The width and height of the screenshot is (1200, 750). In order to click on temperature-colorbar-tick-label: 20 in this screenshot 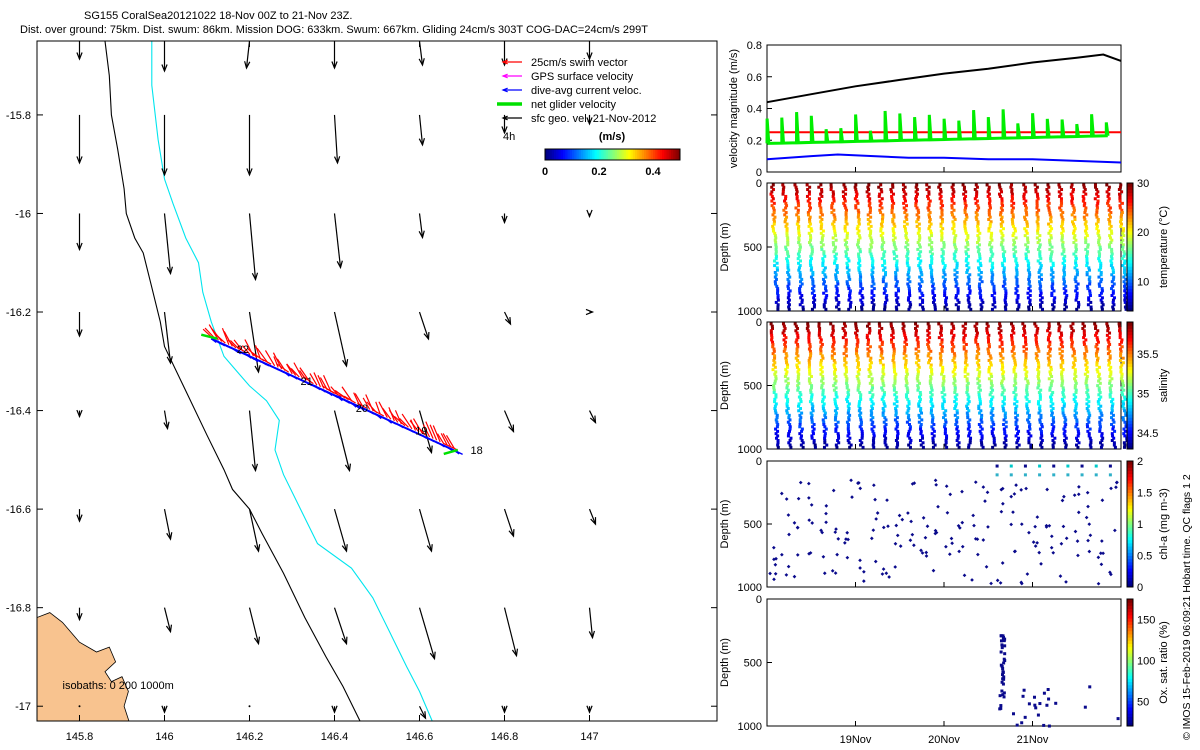, I will do `click(1143, 233)`.